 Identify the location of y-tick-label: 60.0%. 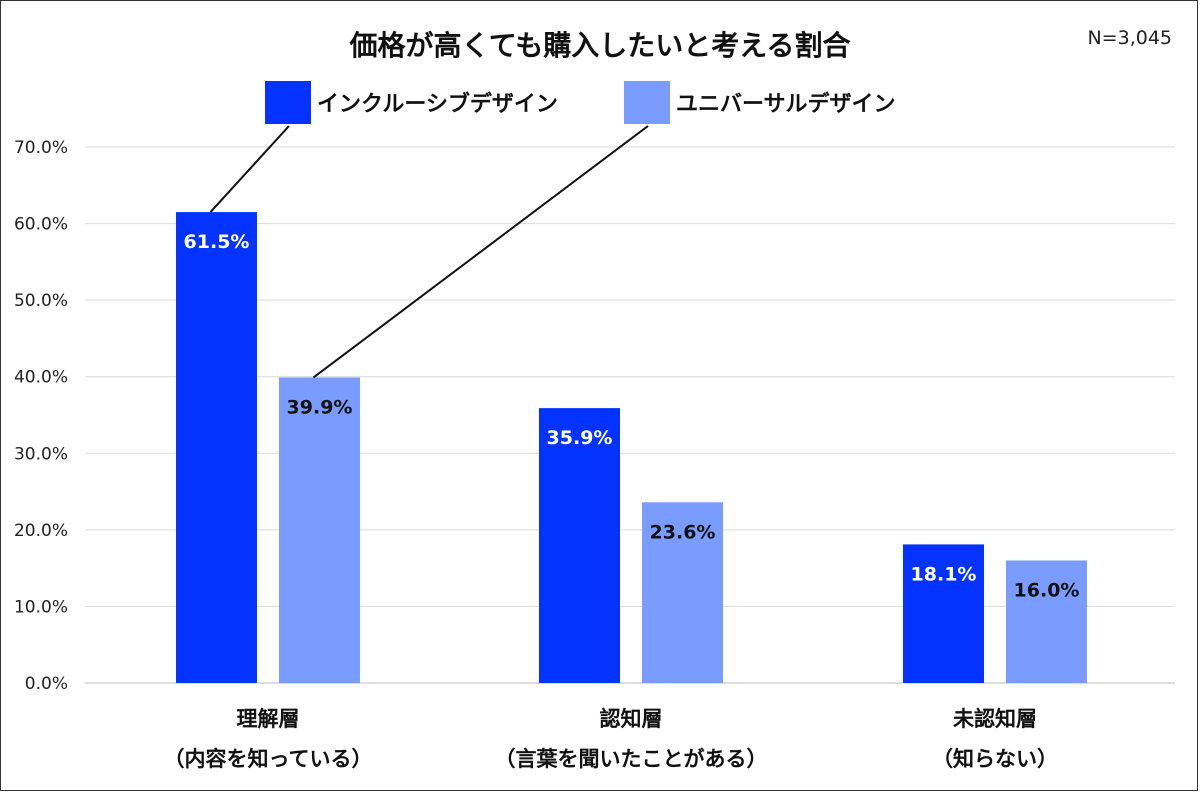
(41, 225).